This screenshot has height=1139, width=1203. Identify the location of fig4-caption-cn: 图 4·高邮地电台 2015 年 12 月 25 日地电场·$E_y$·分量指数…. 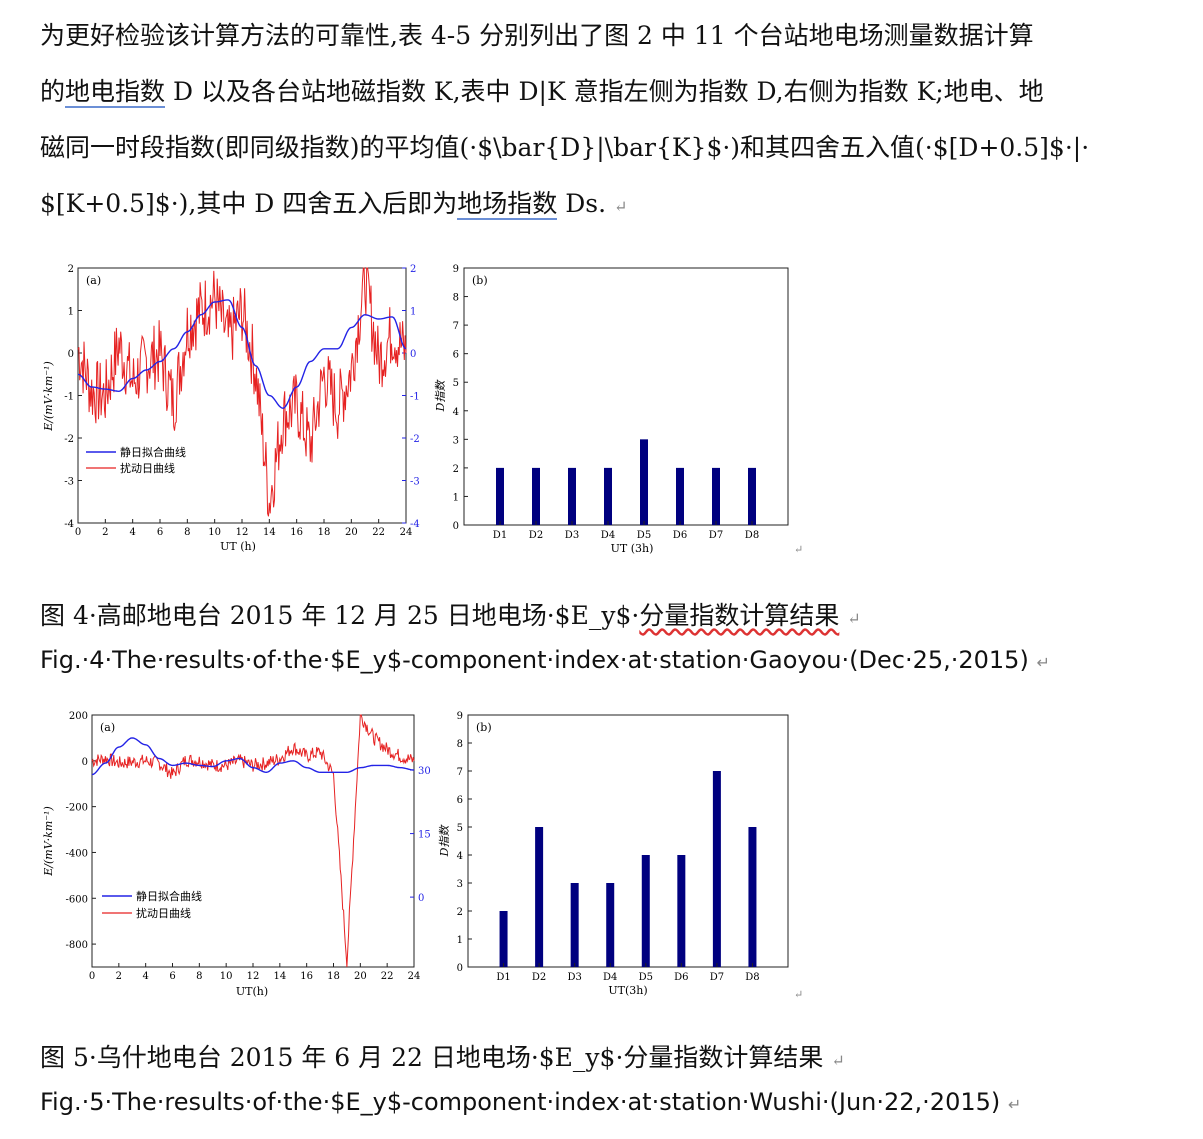
(450, 615).